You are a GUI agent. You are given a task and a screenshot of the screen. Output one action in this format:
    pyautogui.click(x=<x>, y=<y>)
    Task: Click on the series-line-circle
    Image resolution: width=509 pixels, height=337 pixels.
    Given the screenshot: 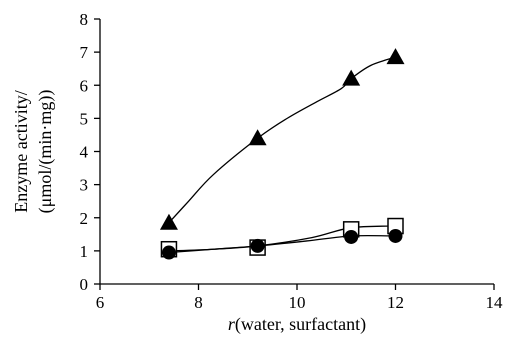 What is the action you would take?
    pyautogui.click(x=282, y=244)
    